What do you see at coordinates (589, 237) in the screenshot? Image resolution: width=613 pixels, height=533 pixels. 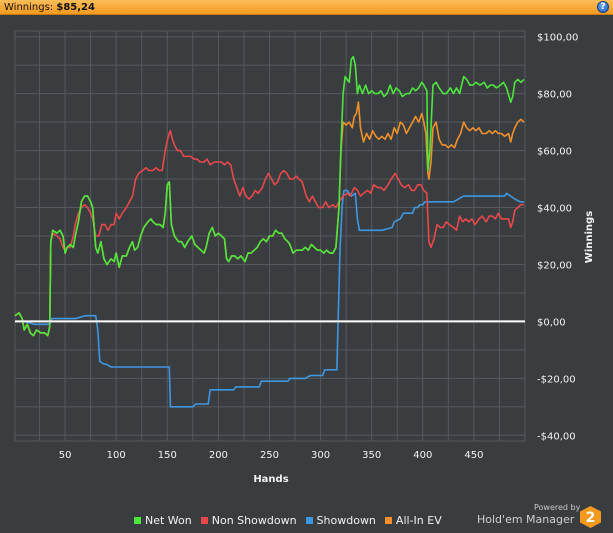 I see `y-axis-title: Winnings` at bounding box center [589, 237].